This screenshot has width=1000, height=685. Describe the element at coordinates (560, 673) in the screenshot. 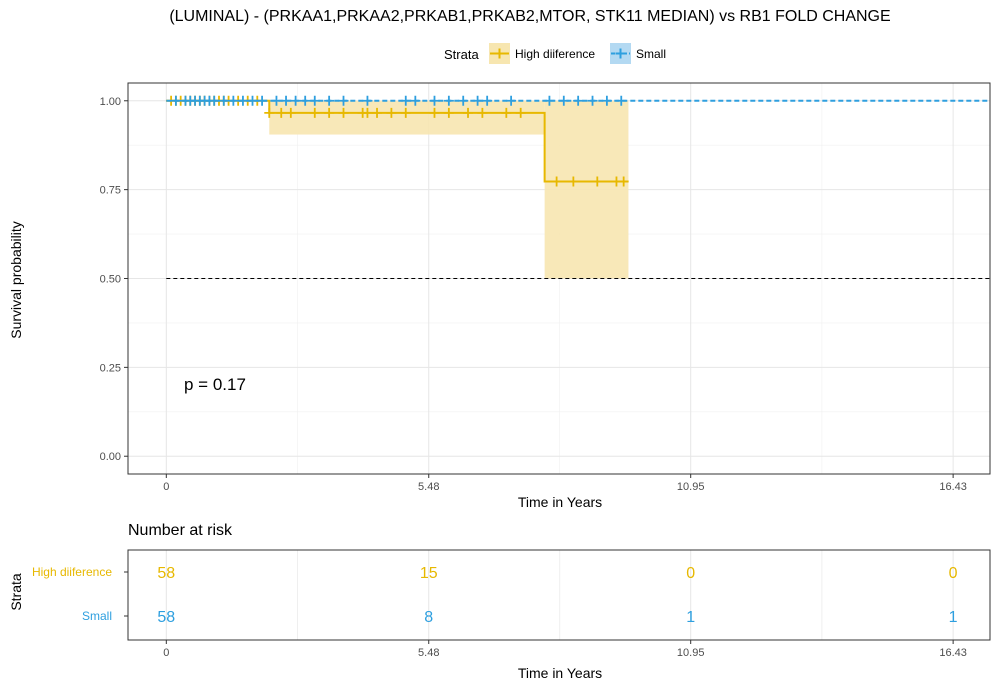

I see `risk-table-x-label: Time in Years` at that location.